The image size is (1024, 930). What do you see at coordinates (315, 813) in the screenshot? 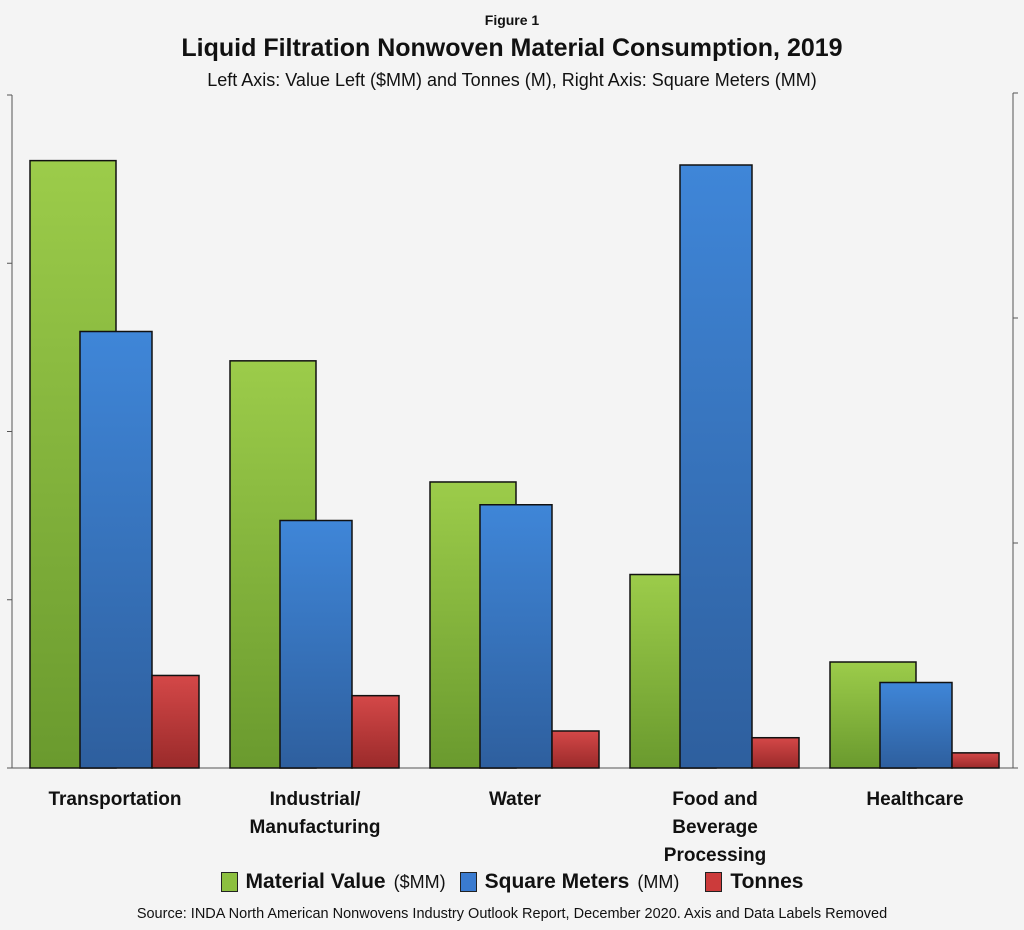
I see `category-label: Industrial/Manufacturing` at bounding box center [315, 813].